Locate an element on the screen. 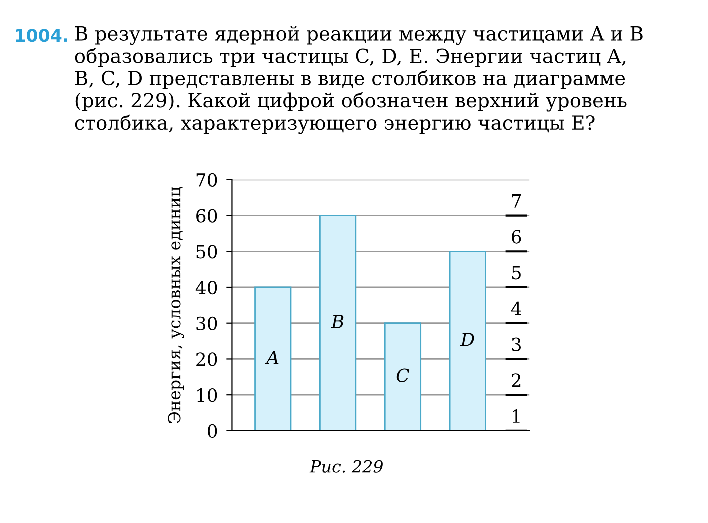  text: 1004. is located at coordinates (42, 35).